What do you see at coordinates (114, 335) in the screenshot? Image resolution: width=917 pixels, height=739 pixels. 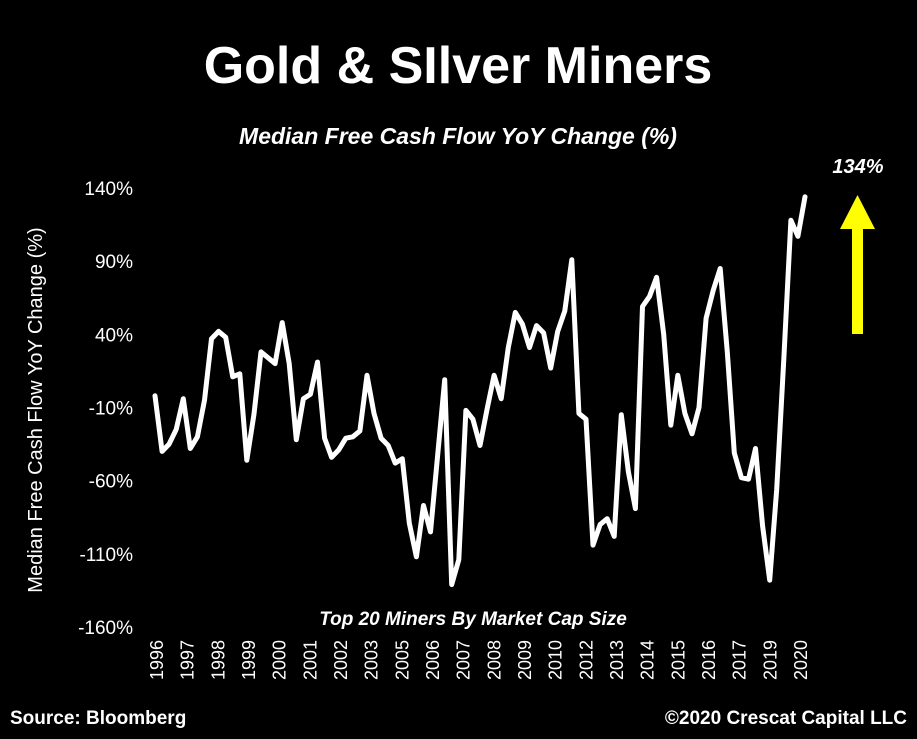 I see `y-tick-label: 40%` at bounding box center [114, 335].